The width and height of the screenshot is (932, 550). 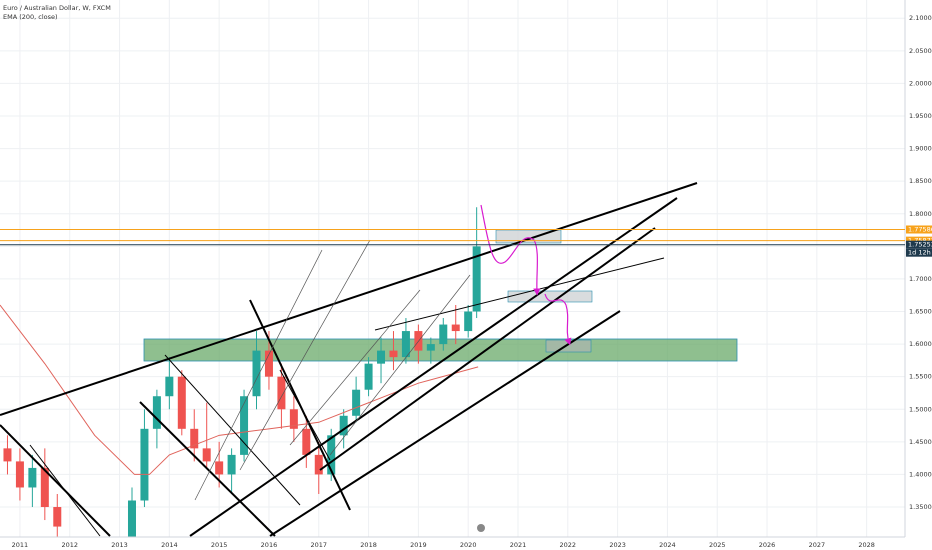 What do you see at coordinates (318, 545) in the screenshot?
I see `x-tick-label: 2017` at bounding box center [318, 545].